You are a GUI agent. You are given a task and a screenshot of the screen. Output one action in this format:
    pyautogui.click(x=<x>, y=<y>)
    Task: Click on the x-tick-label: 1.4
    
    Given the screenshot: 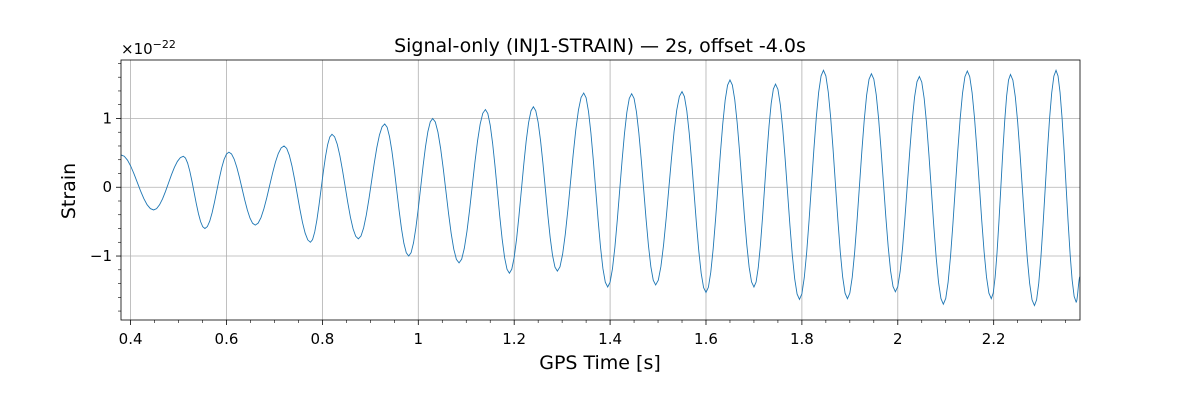 What is the action you would take?
    pyautogui.click(x=610, y=339)
    